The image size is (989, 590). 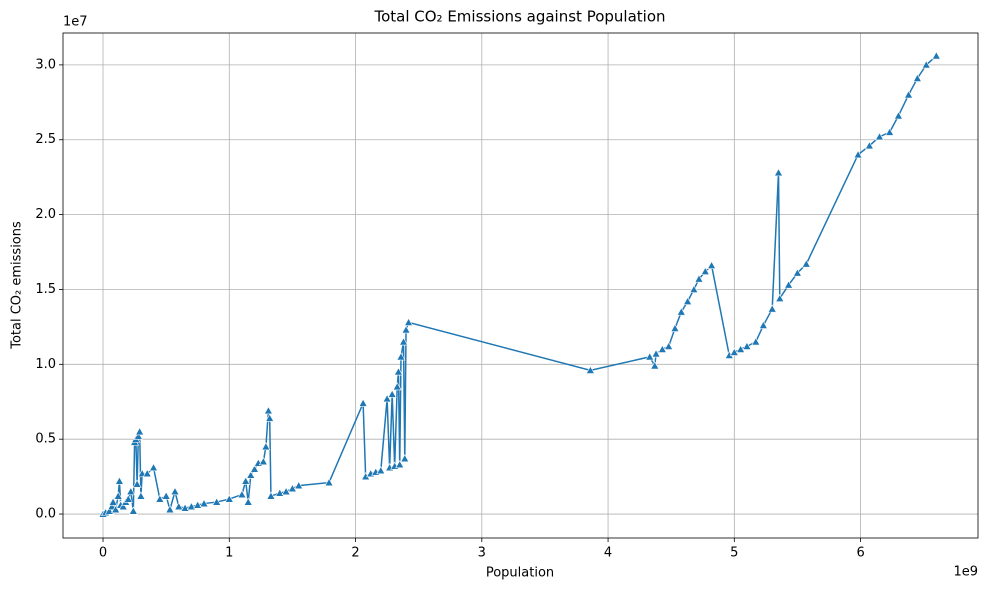 What do you see at coordinates (734, 553) in the screenshot?
I see `x-tick-label: 5` at bounding box center [734, 553].